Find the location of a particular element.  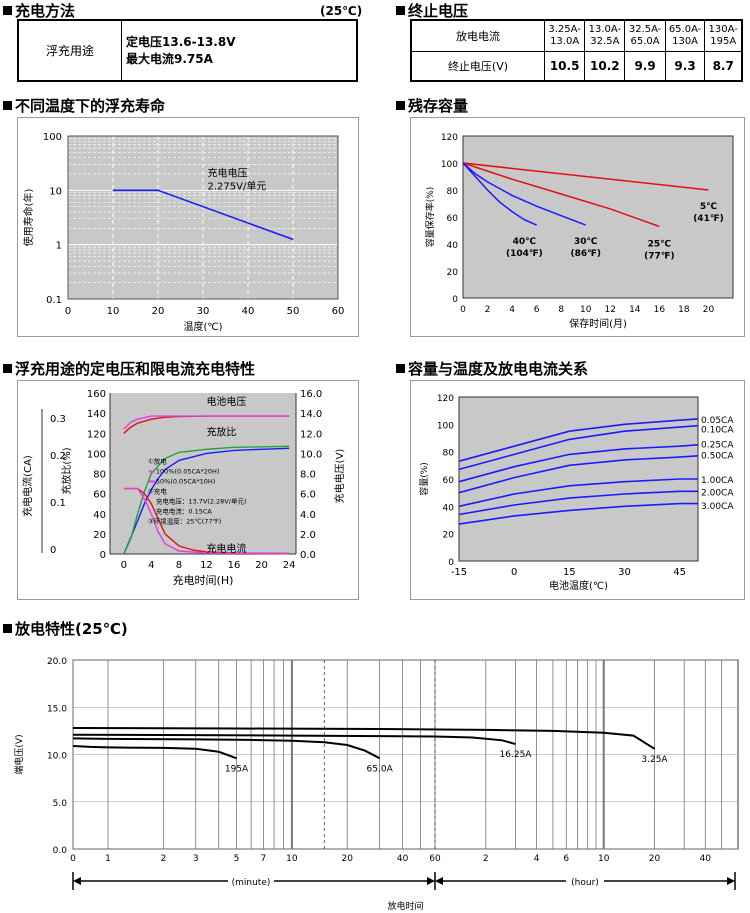

end-voltage-label: 终止电压(V) is located at coordinates (477, 66).